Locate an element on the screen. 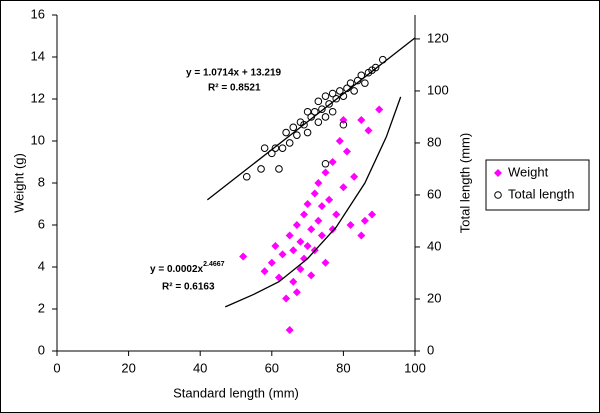 The height and width of the screenshot is (413, 600). legend-label: Total length is located at coordinates (541, 193).